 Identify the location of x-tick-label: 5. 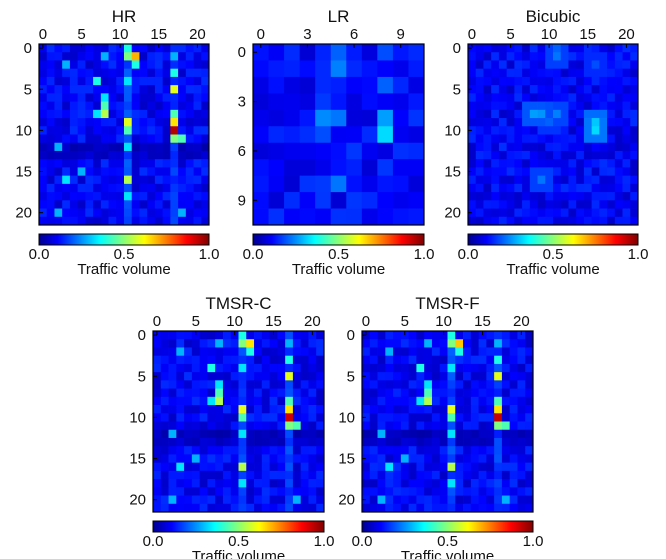
(81, 34).